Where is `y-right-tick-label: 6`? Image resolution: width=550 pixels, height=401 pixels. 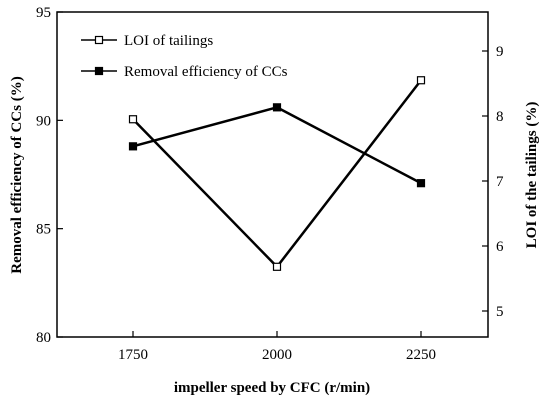 y-right-tick-label: 6 is located at coordinates (500, 247).